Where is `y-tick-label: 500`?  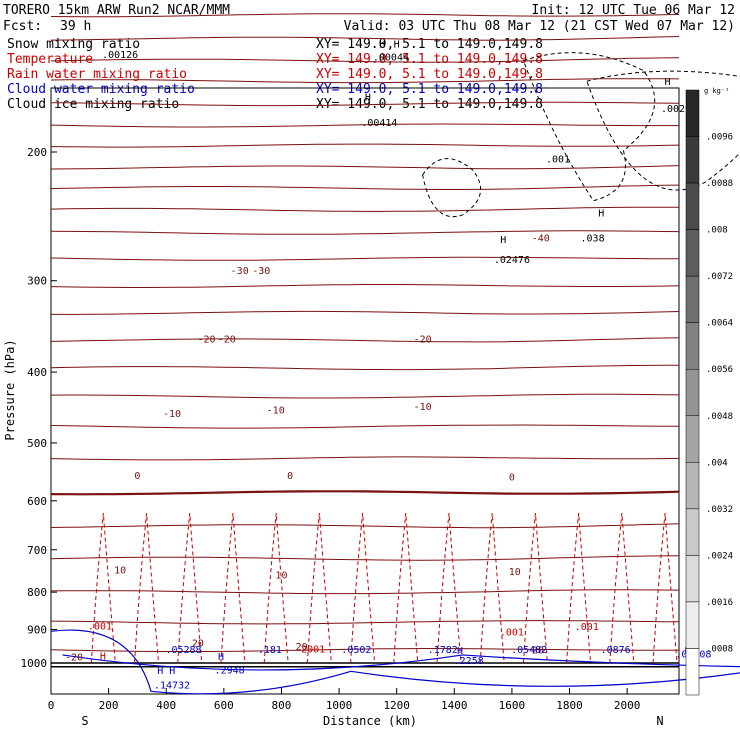 y-tick-label: 500 is located at coordinates (37, 443).